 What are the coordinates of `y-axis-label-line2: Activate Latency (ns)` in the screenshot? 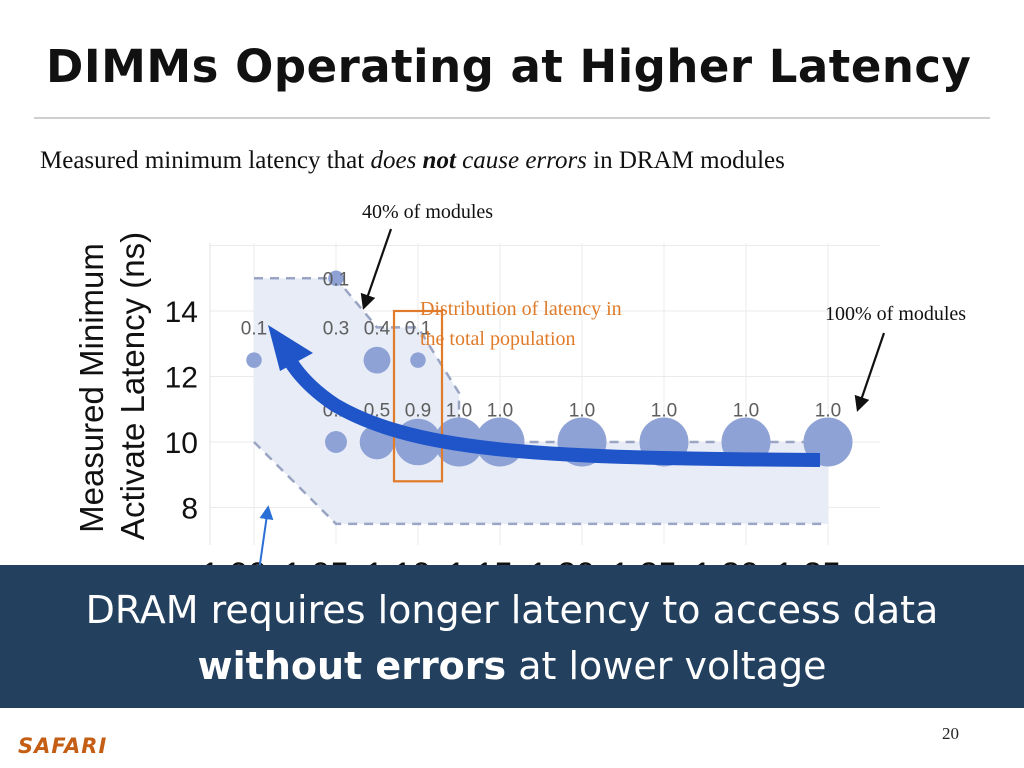 It's located at (132, 386).